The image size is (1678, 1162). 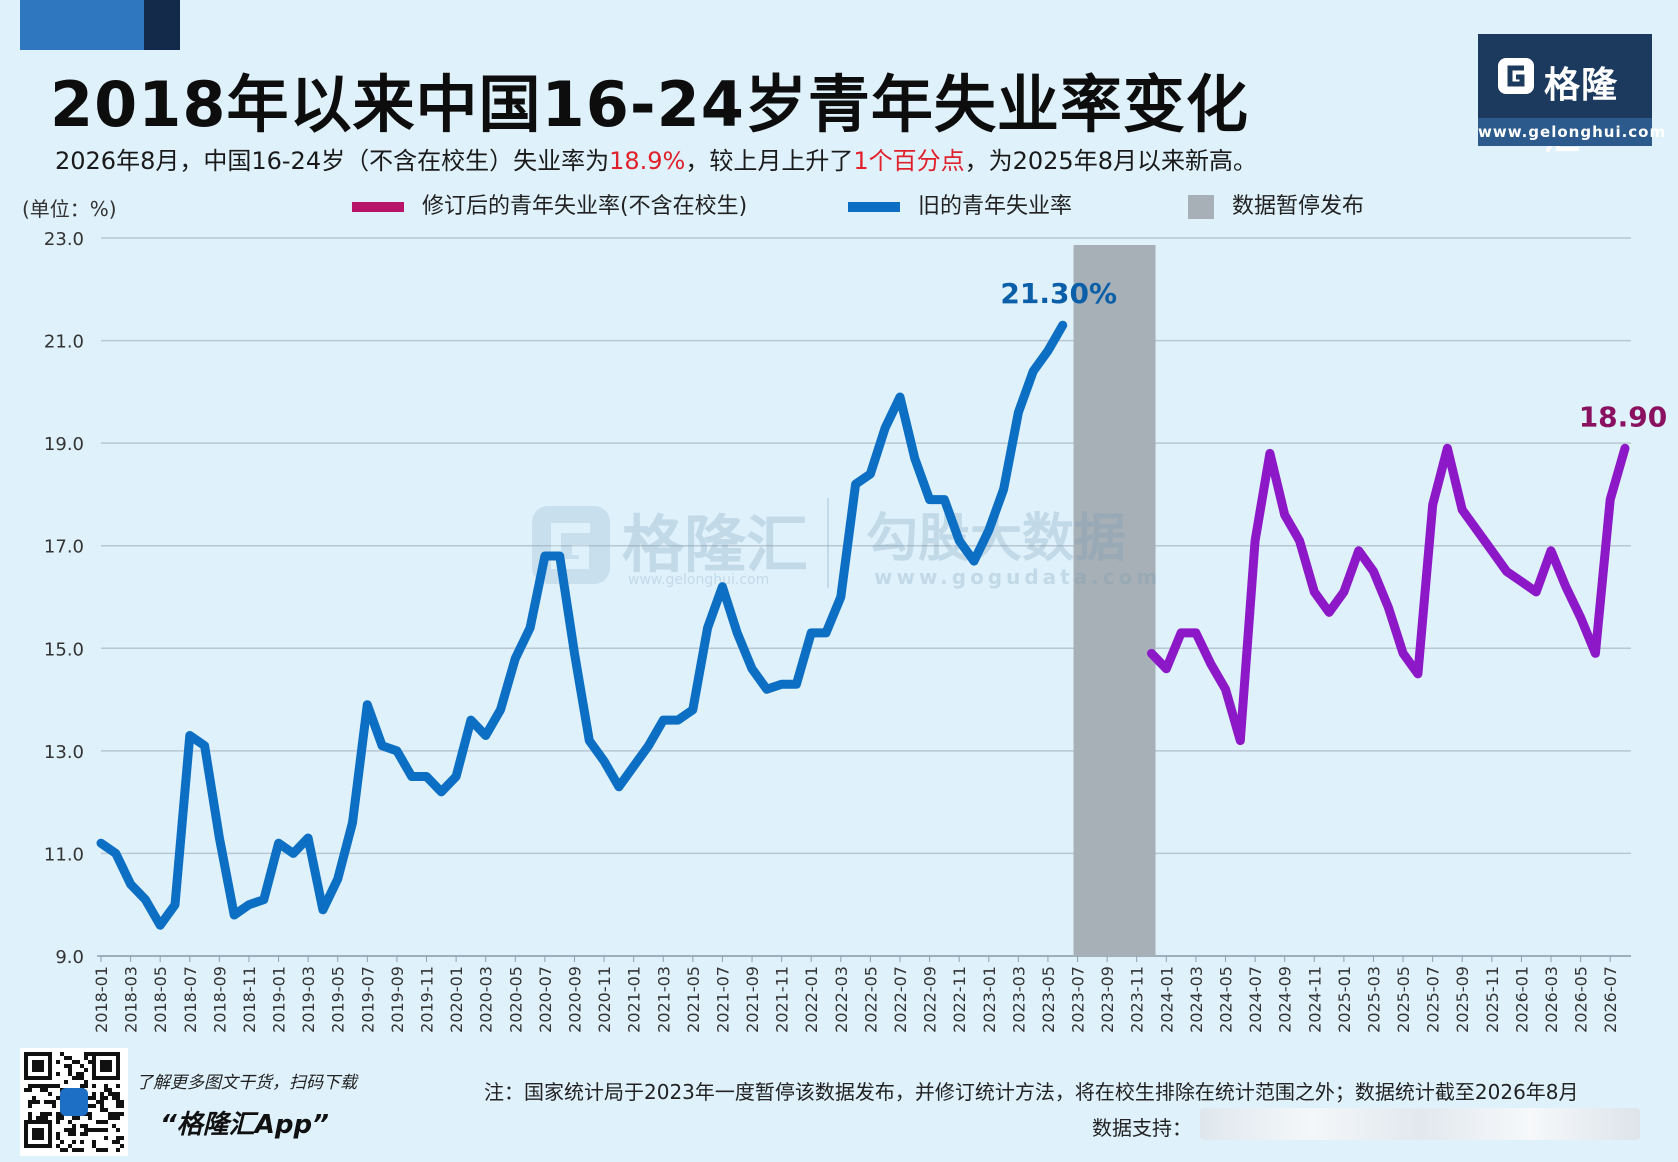 I want to click on x-tick-label: 2020-11, so click(x=604, y=999).